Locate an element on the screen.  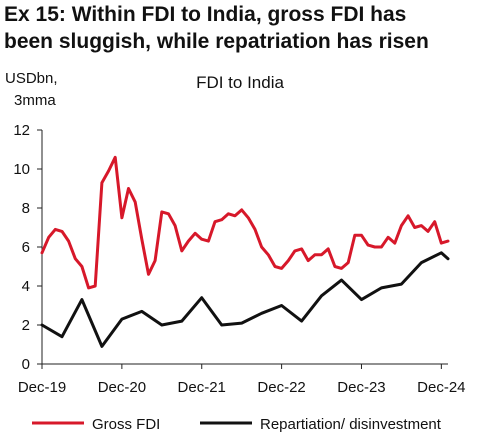
y-axis-label-line-1: USDbn, is located at coordinates (31, 78).